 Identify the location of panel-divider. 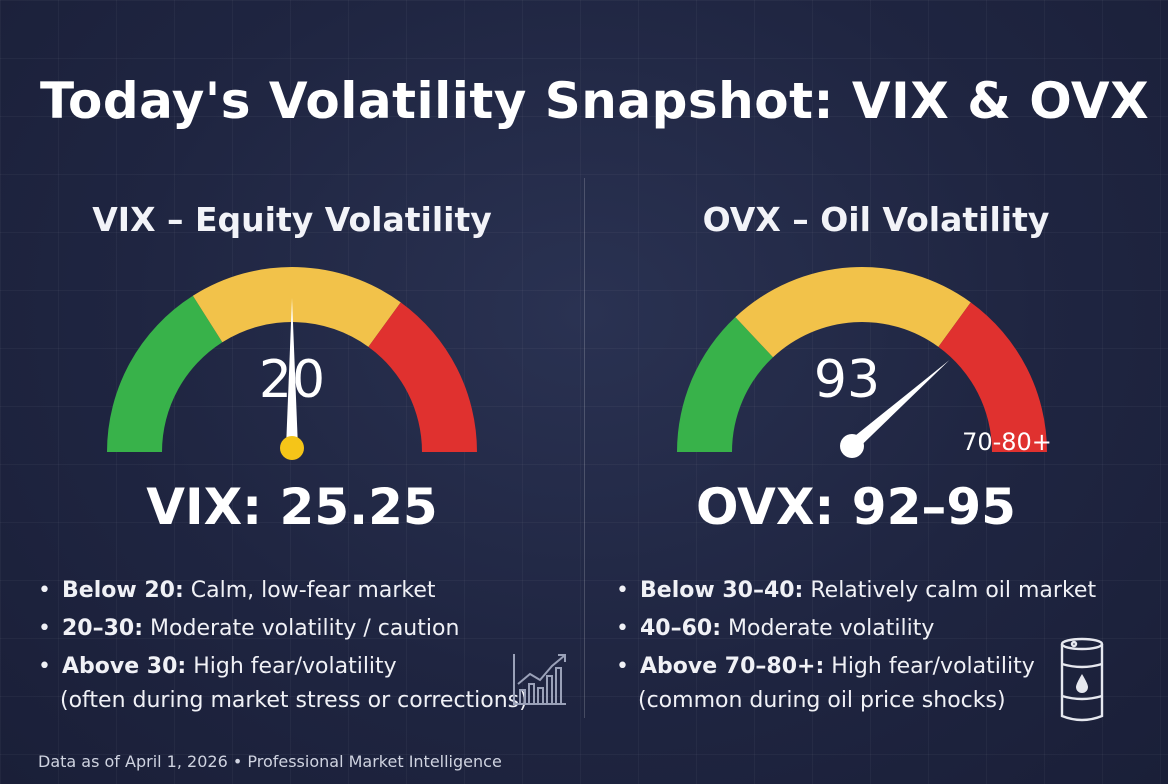
(584, 448).